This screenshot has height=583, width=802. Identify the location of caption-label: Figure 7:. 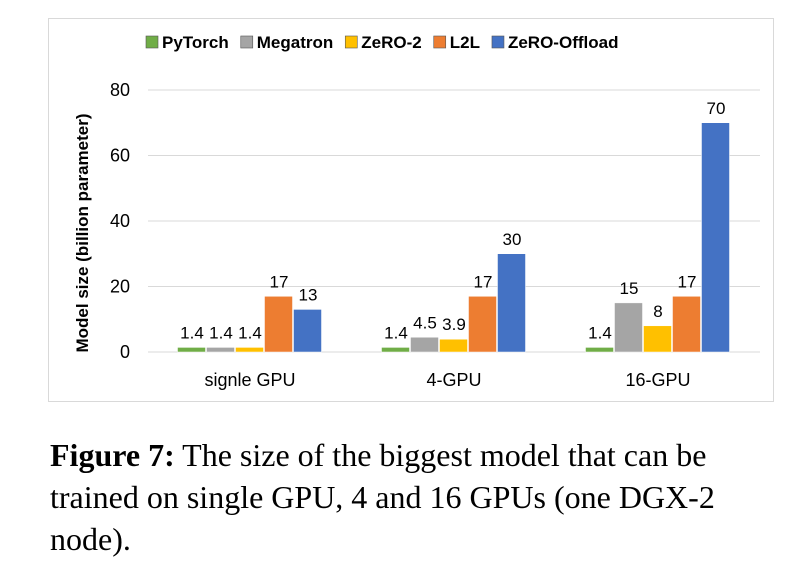
(112, 455).